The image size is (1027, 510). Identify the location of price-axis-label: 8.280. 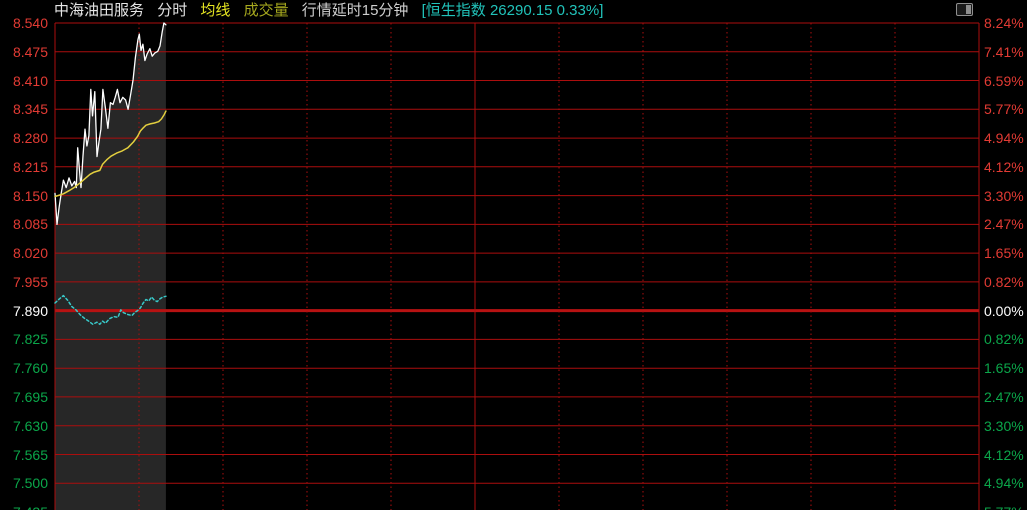
(30, 138).